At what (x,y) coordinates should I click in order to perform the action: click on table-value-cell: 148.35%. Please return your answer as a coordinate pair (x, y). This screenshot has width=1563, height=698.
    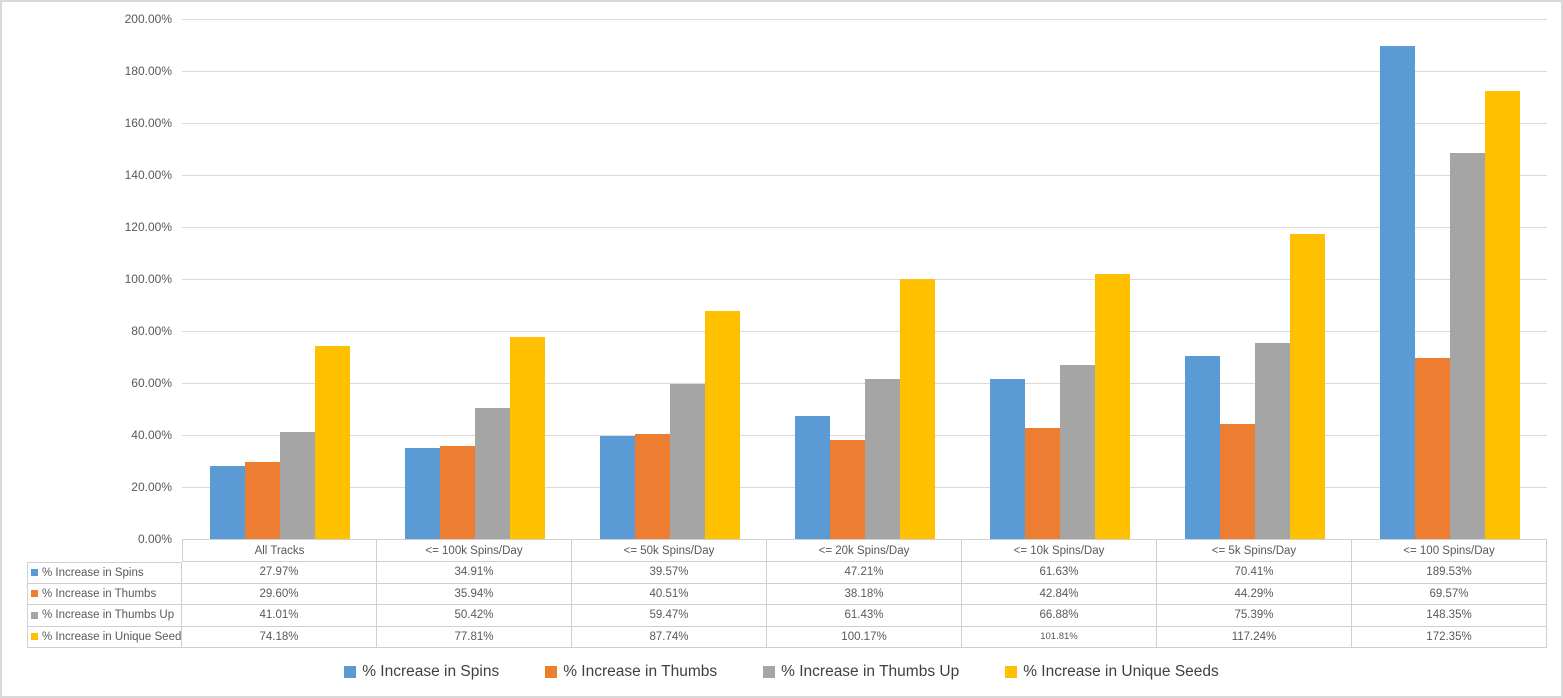
    Looking at the image, I should click on (1449, 616).